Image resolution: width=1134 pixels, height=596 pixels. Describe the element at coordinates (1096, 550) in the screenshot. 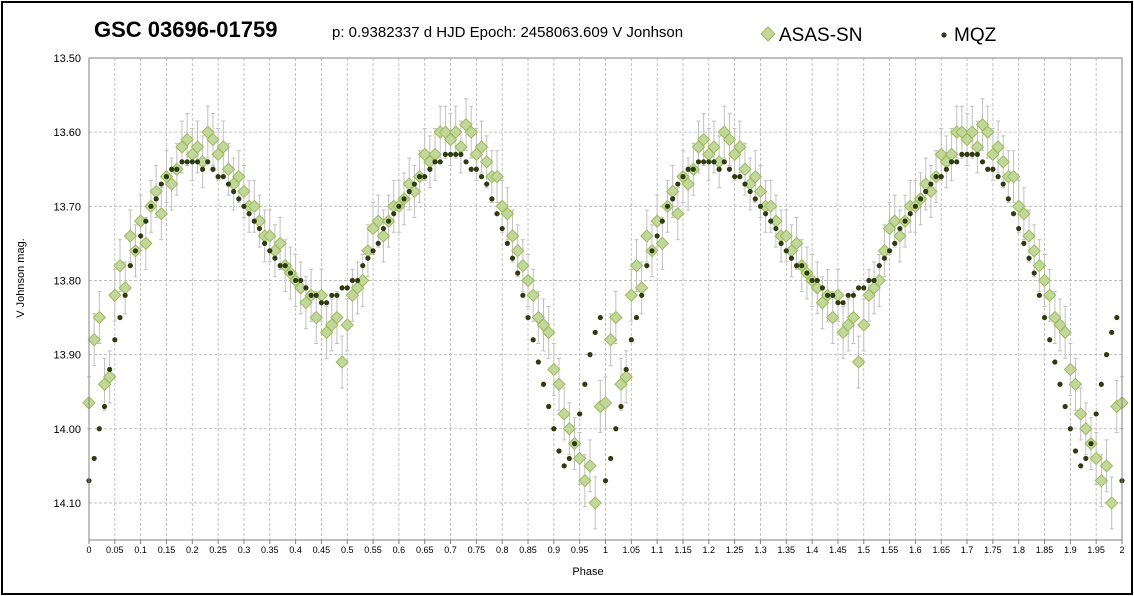

I see `x-tick-label: 1.95` at that location.